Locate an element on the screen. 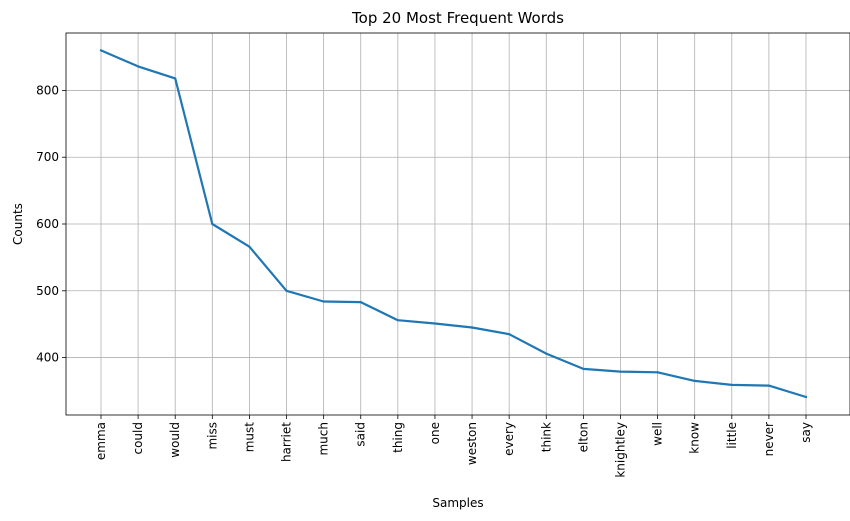 This screenshot has height=521, width=850. x-tick-label: never is located at coordinates (769, 439).